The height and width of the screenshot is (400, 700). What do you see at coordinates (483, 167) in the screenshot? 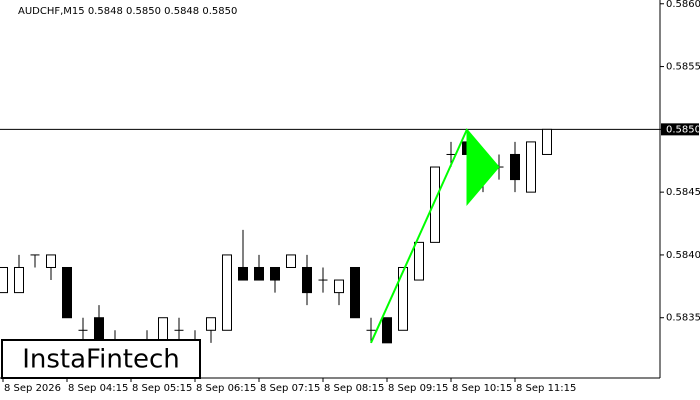
I see `pattern-pennant` at bounding box center [483, 167].